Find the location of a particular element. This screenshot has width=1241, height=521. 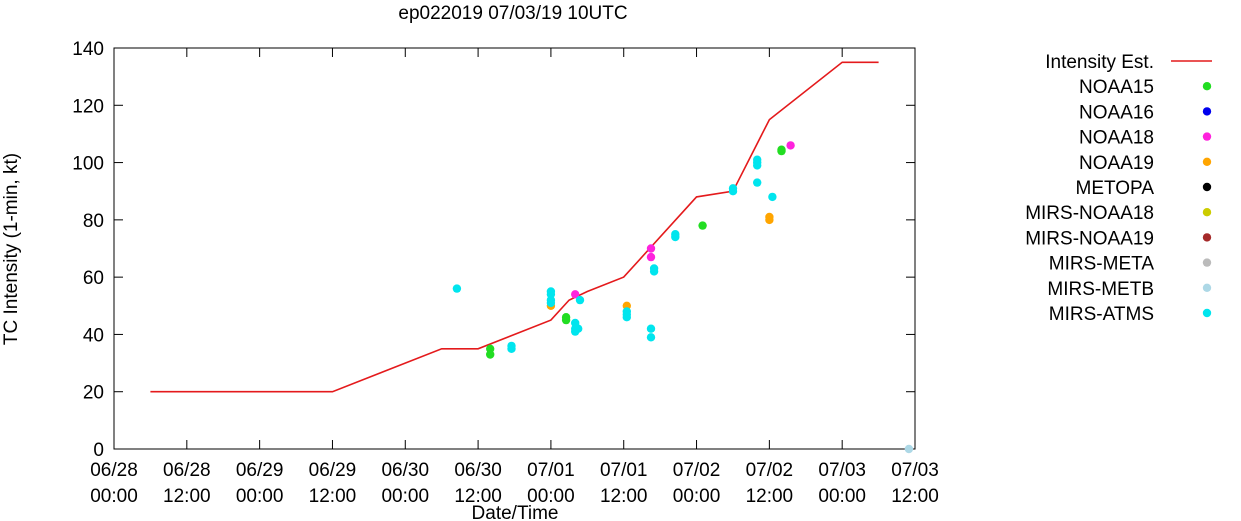

y-tick-label: 20 is located at coordinates (93, 393).